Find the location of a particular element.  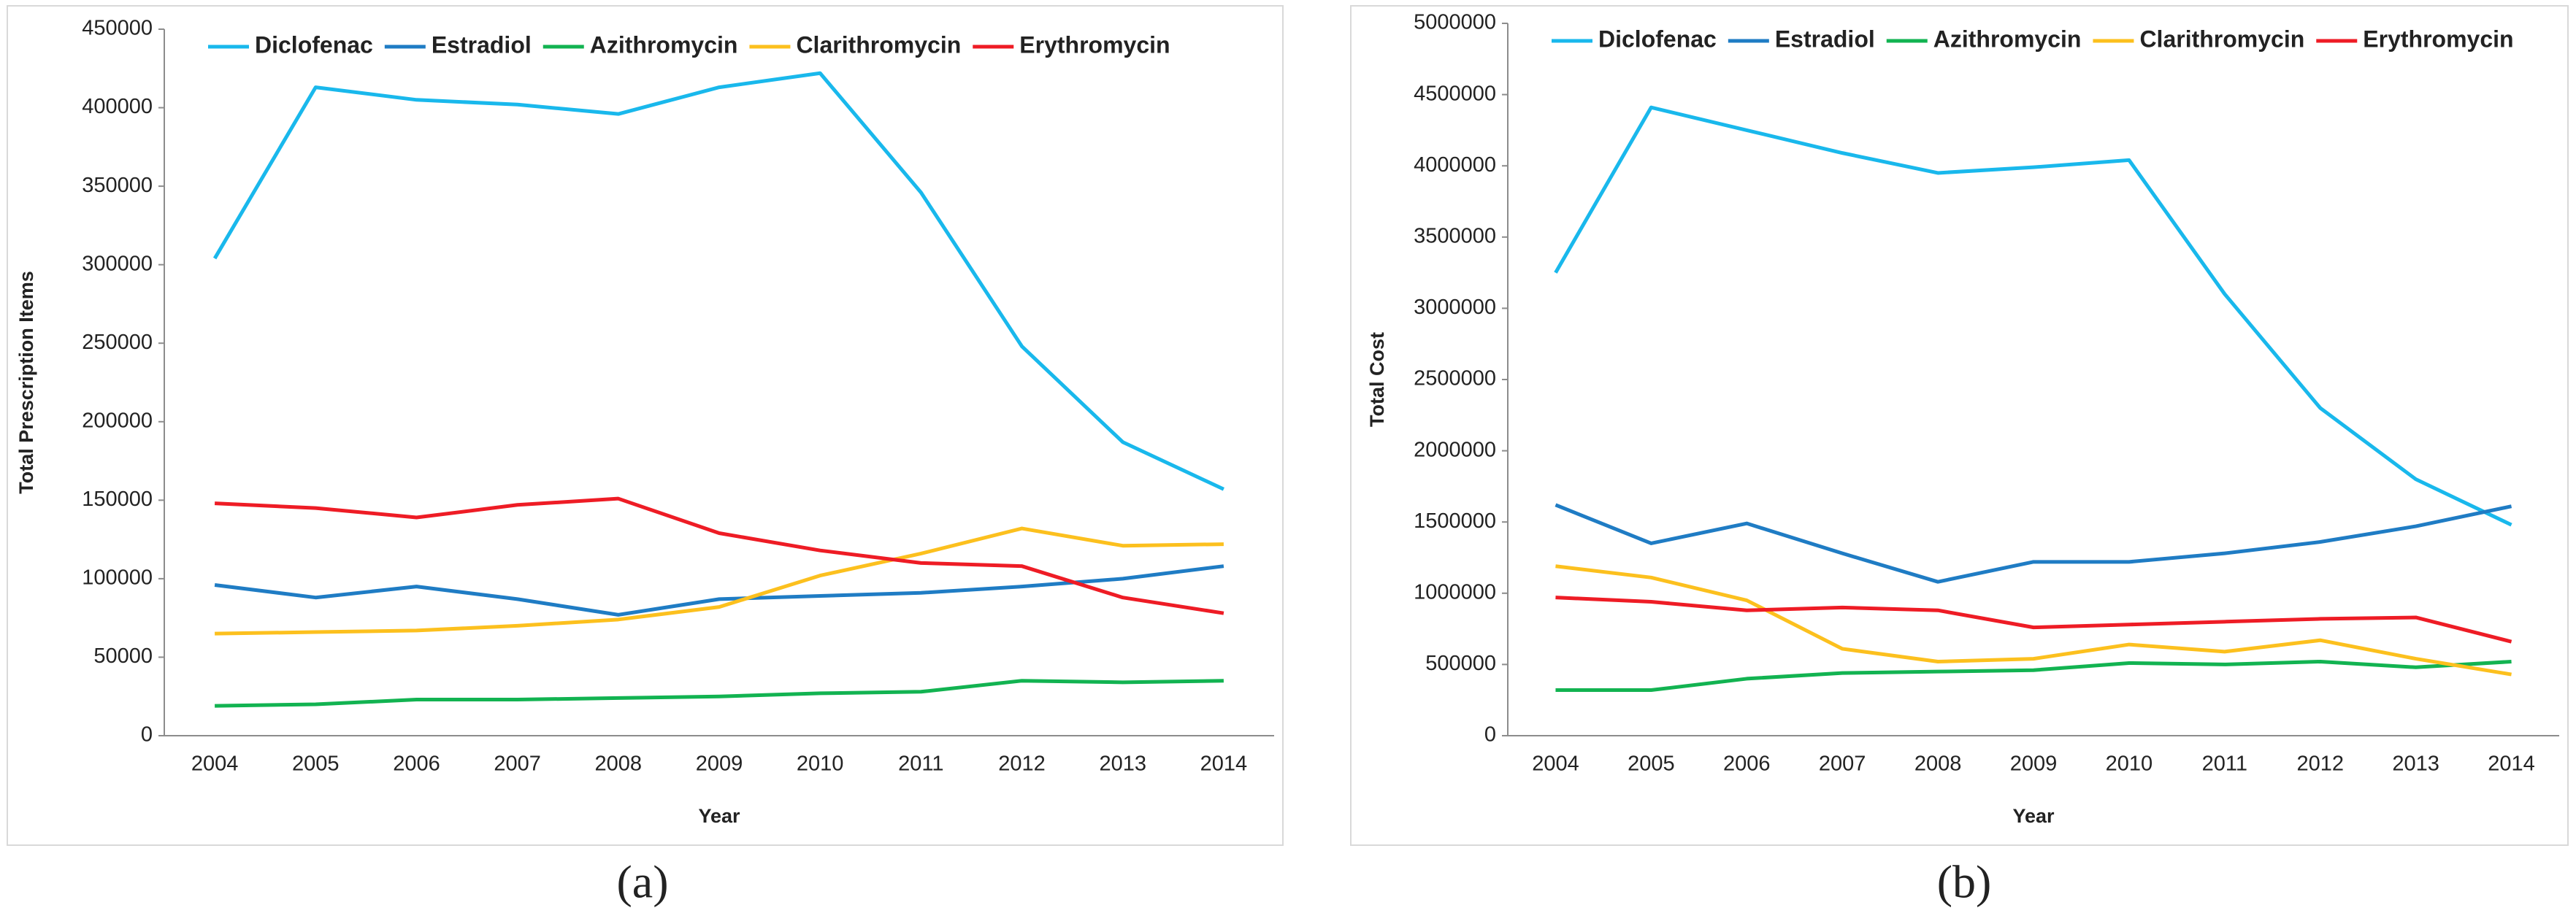

y-tick-label: 100000 is located at coordinates (117, 578).